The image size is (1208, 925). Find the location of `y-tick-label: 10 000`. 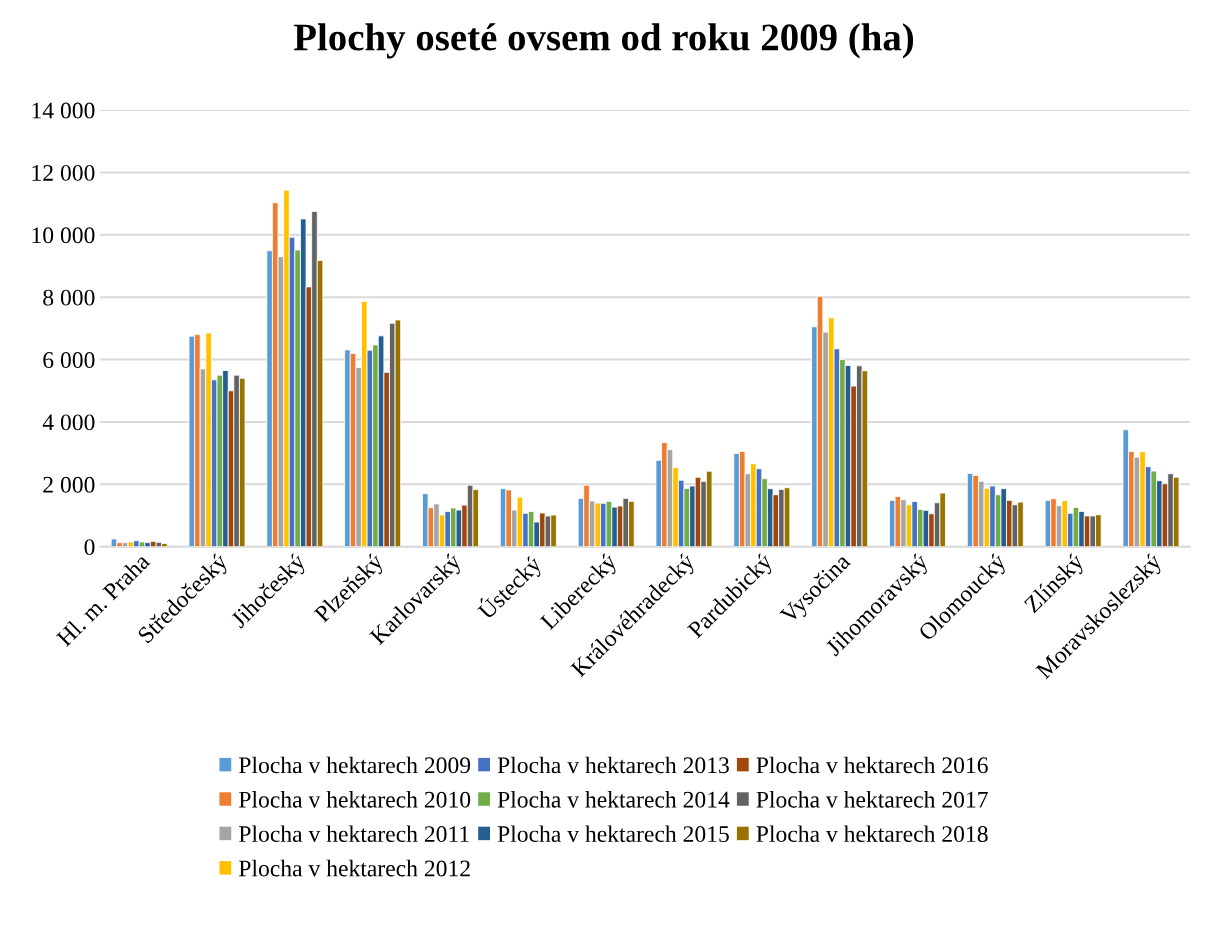

y-tick-label: 10 000 is located at coordinates (63, 235).